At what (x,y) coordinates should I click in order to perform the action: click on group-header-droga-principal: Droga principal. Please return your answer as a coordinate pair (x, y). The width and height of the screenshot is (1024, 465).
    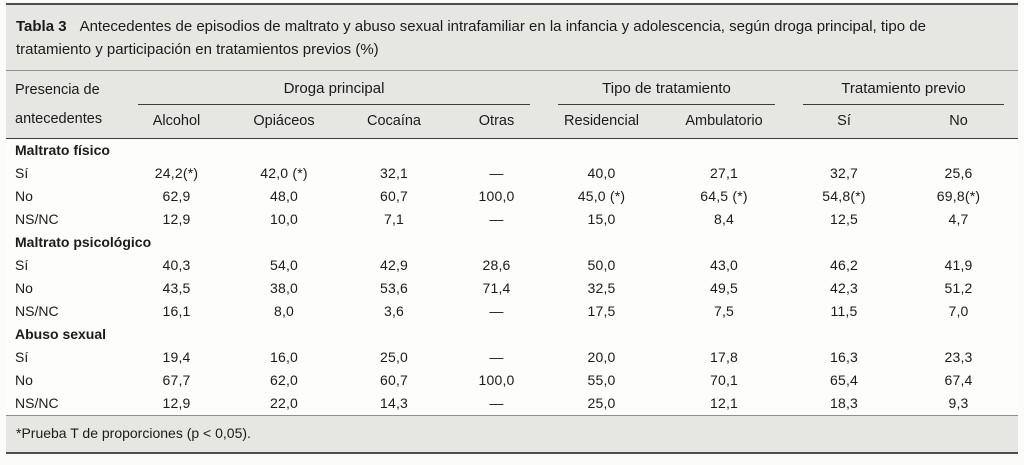
    Looking at the image, I should click on (334, 88).